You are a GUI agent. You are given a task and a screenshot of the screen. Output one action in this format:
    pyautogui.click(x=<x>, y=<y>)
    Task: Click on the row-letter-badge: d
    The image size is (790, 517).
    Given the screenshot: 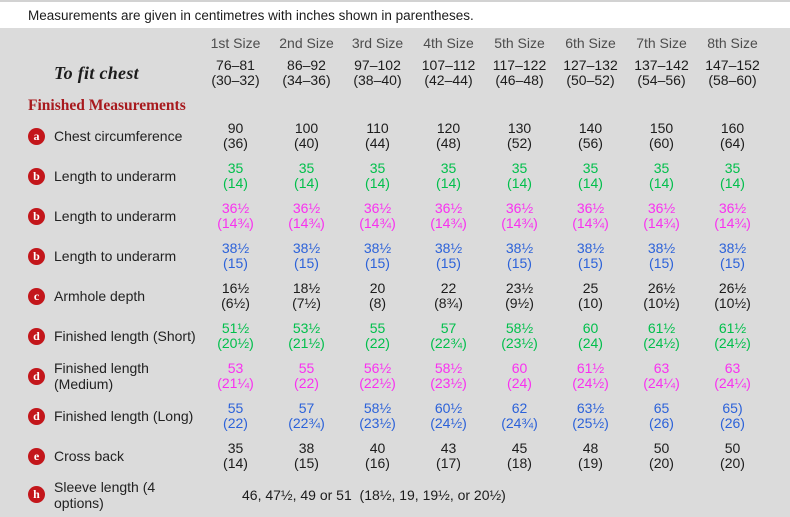 What is the action you would take?
    pyautogui.click(x=36, y=336)
    